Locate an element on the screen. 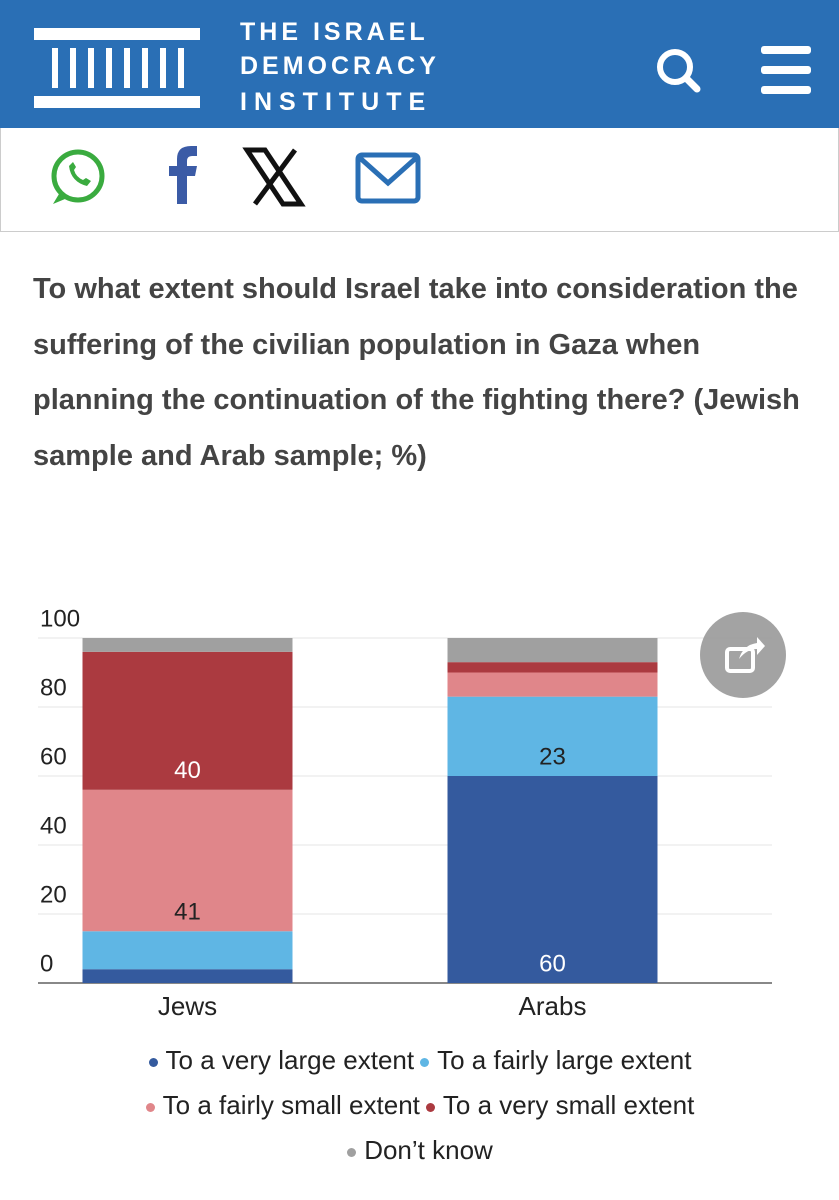 The image size is (839, 1200). facebook-button is located at coordinates (183, 175).